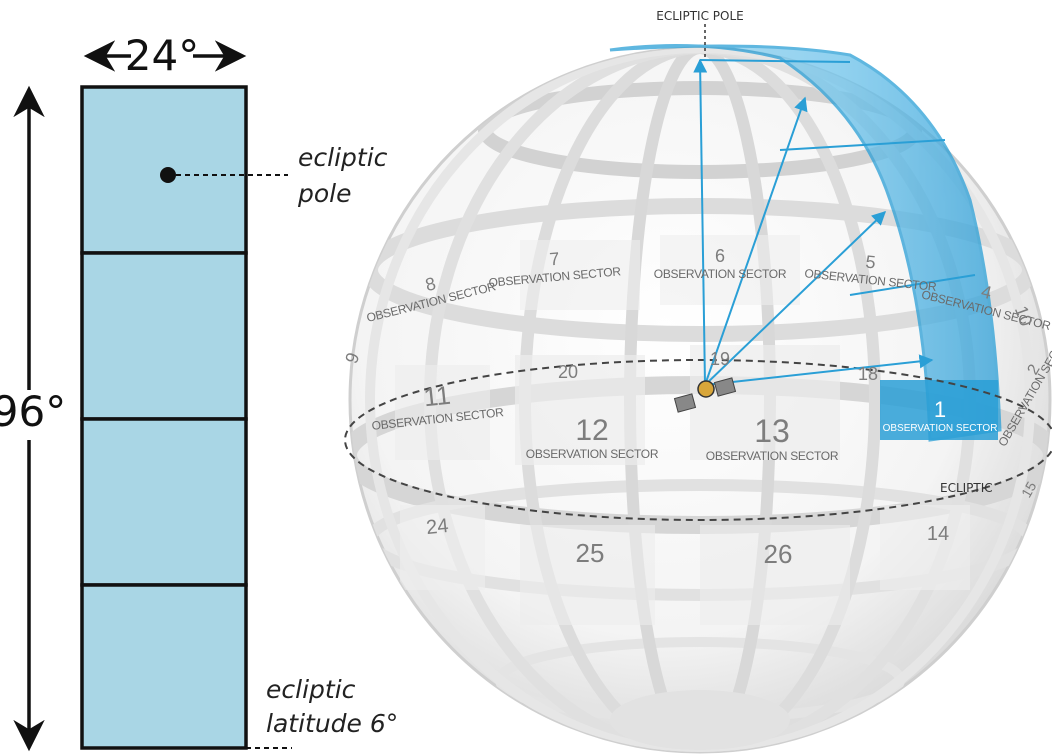 Image resolution: width=1052 pixels, height=755 pixels. What do you see at coordinates (33, 411) in the screenshot?
I see `height-label: 96°` at bounding box center [33, 411].